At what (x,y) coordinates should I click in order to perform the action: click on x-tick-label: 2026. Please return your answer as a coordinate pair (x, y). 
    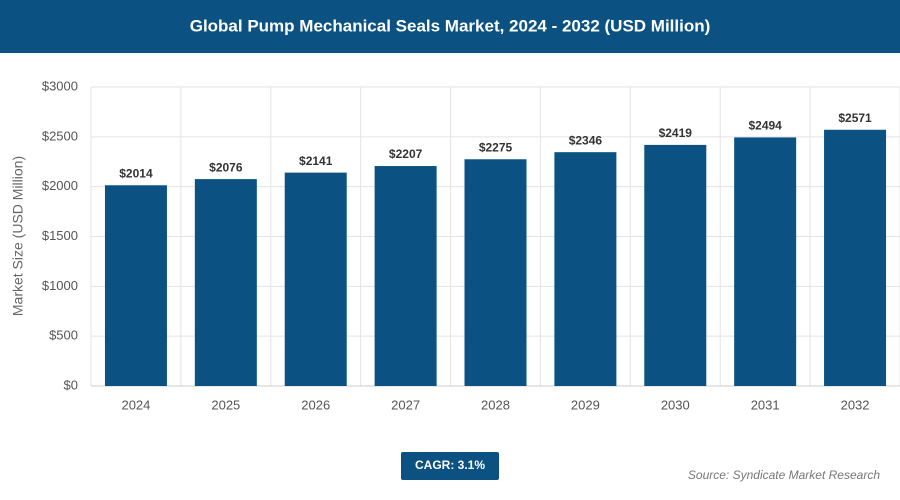
    Looking at the image, I should click on (315, 404).